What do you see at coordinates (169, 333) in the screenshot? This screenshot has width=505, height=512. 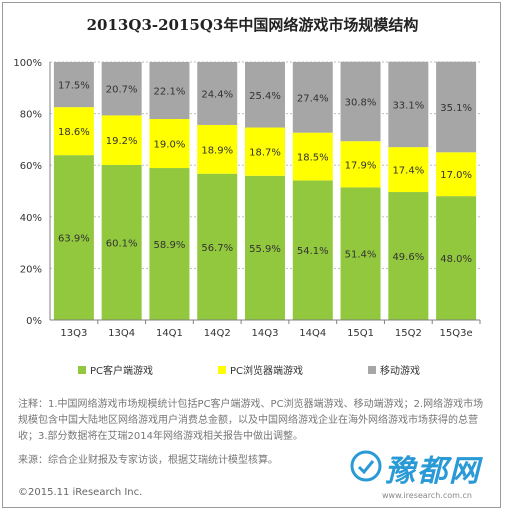 I see `x-tick-label: 14Q1` at bounding box center [169, 333].